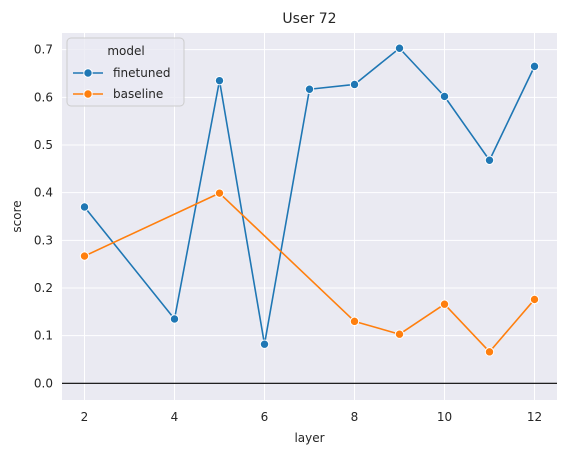 This screenshot has height=455, width=567. Describe the element at coordinates (138, 94) in the screenshot. I see `legend-label-baseline: baseline` at that location.